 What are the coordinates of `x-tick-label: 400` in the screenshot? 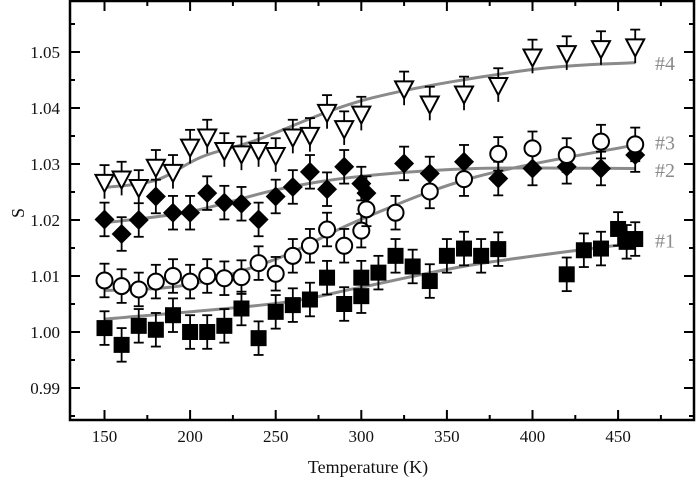 It's located at (533, 436).